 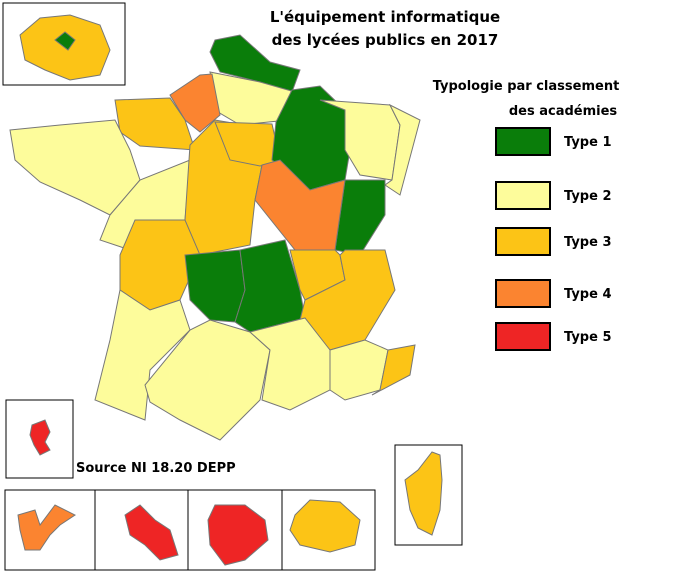 I want to click on legend-label: Type 4, so click(x=588, y=294).